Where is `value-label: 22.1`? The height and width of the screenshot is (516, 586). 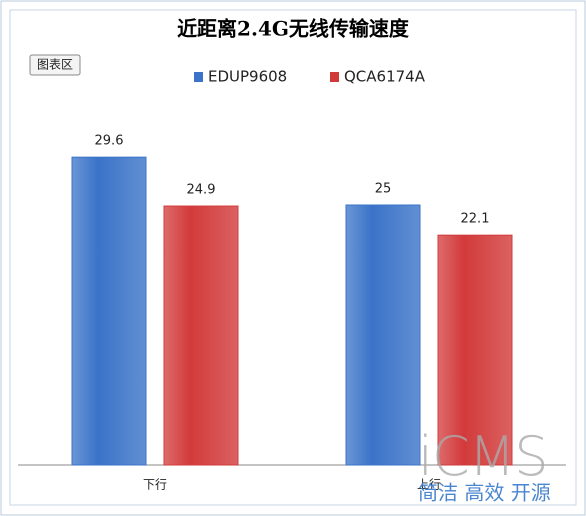 value-label: 22.1 is located at coordinates (475, 219).